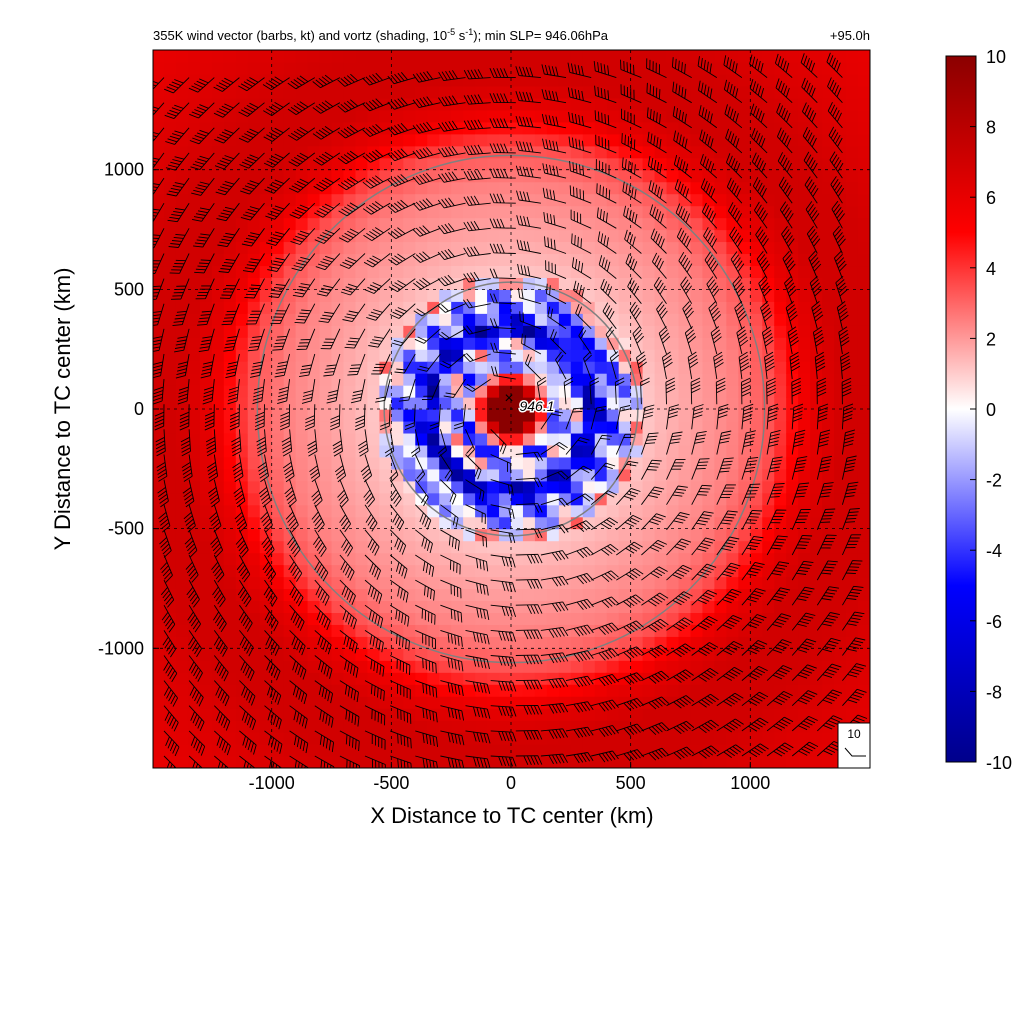 The width and height of the screenshot is (1024, 1024). What do you see at coordinates (511, 815) in the screenshot?
I see `x-axis-label: X Distance to TC center (km)` at bounding box center [511, 815].